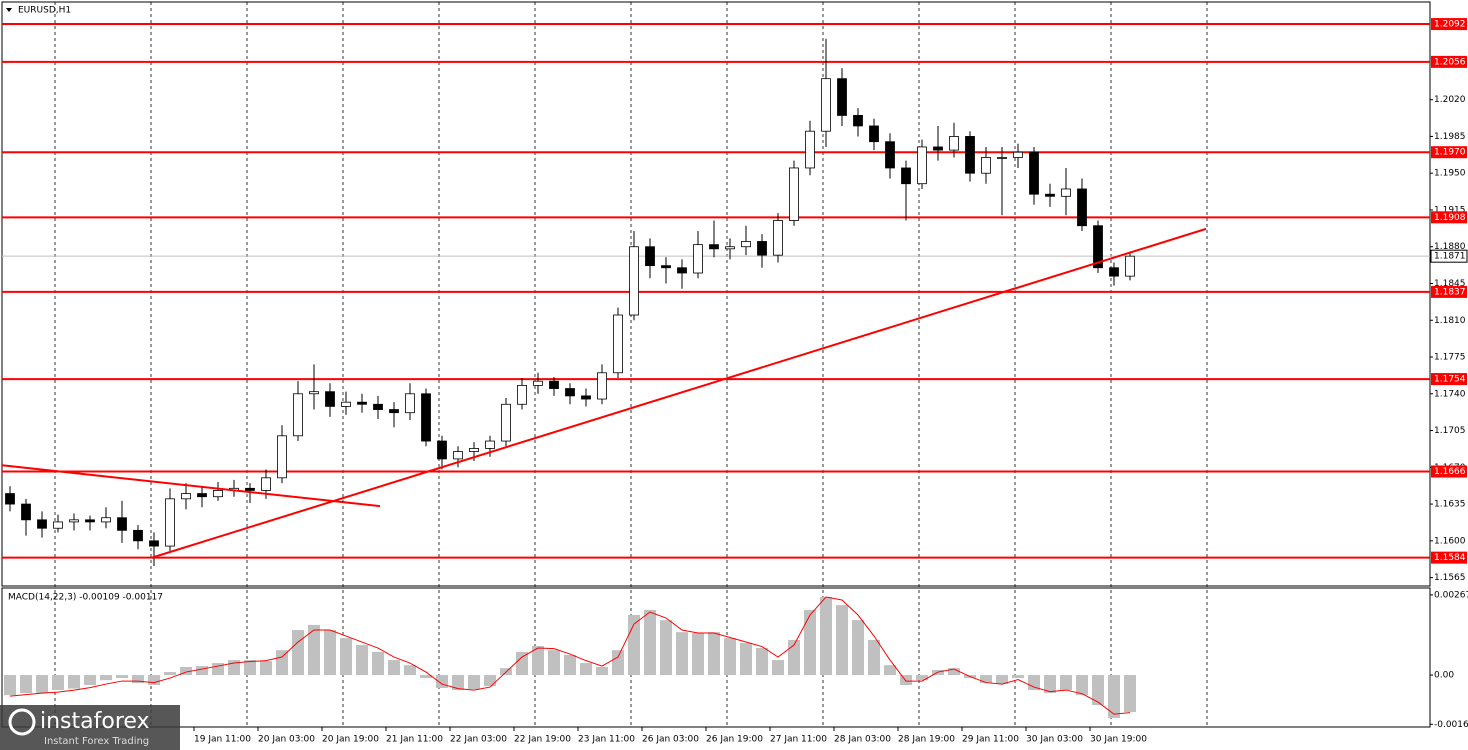 The image size is (1468, 750). What do you see at coordinates (478, 740) in the screenshot?
I see `x-tick-label: 22 Jan 03:00` at bounding box center [478, 740].